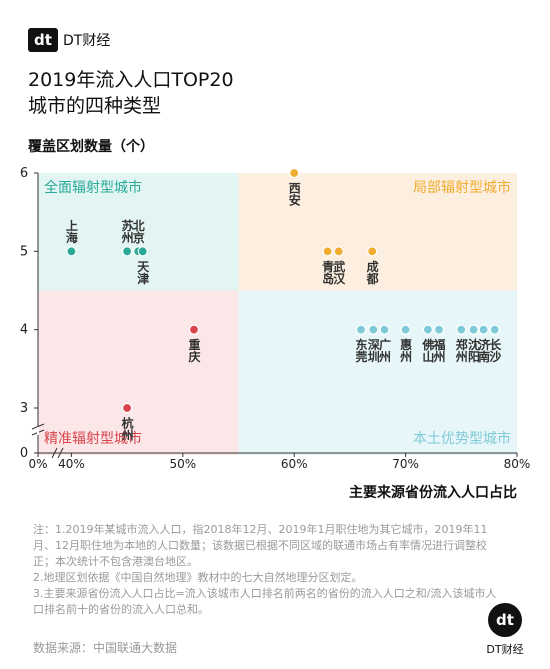  What do you see at coordinates (361, 350) in the screenshot?
I see `point-label: 东莞` at bounding box center [361, 350].